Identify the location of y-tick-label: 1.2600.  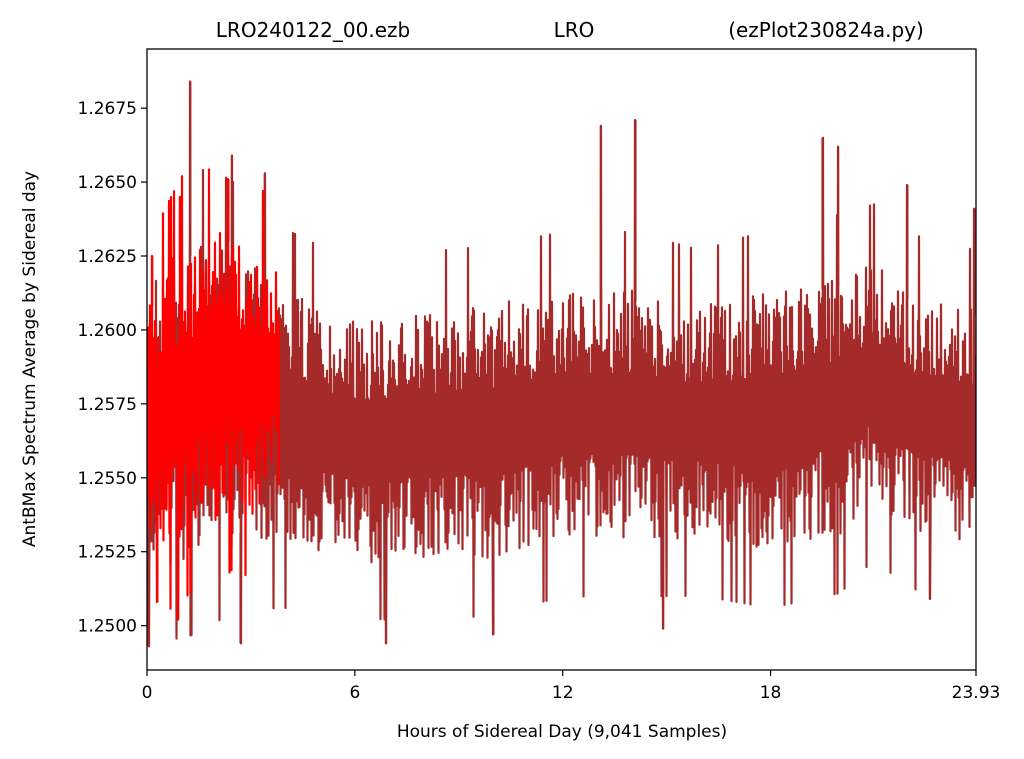
(107, 331).